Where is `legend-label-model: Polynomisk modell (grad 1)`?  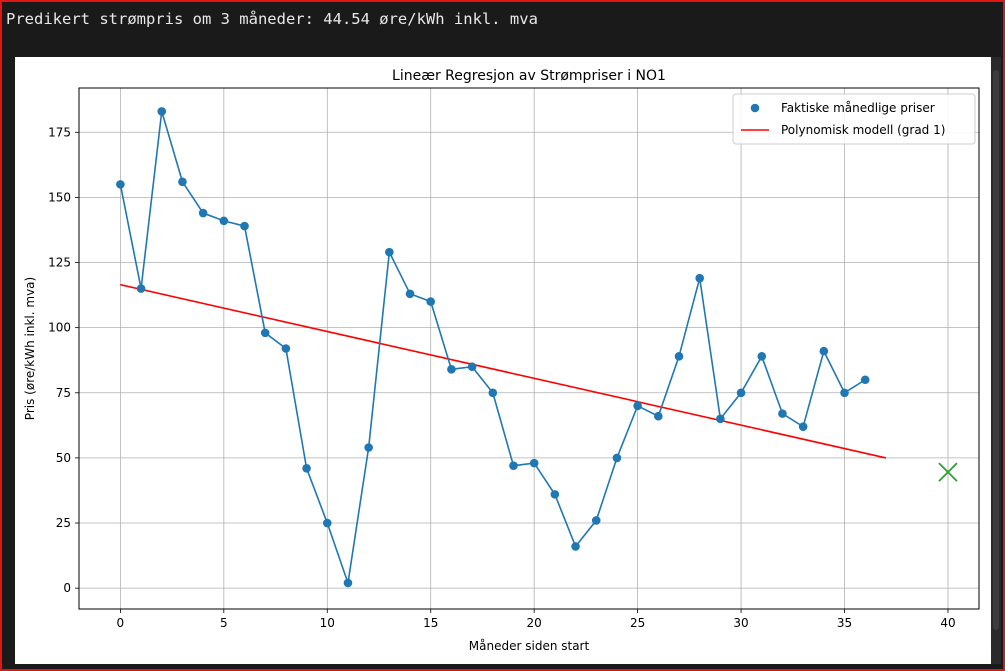 legend-label-model: Polynomisk modell (grad 1) is located at coordinates (863, 130).